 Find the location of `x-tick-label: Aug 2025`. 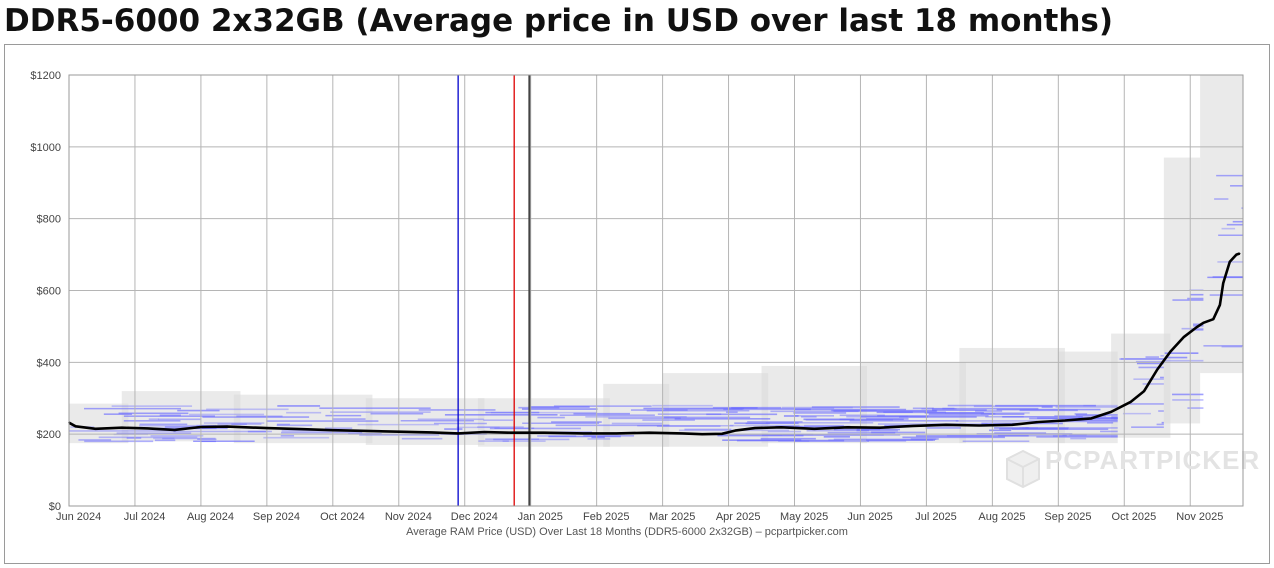

x-tick-label: Aug 2025 is located at coordinates (1001, 517).